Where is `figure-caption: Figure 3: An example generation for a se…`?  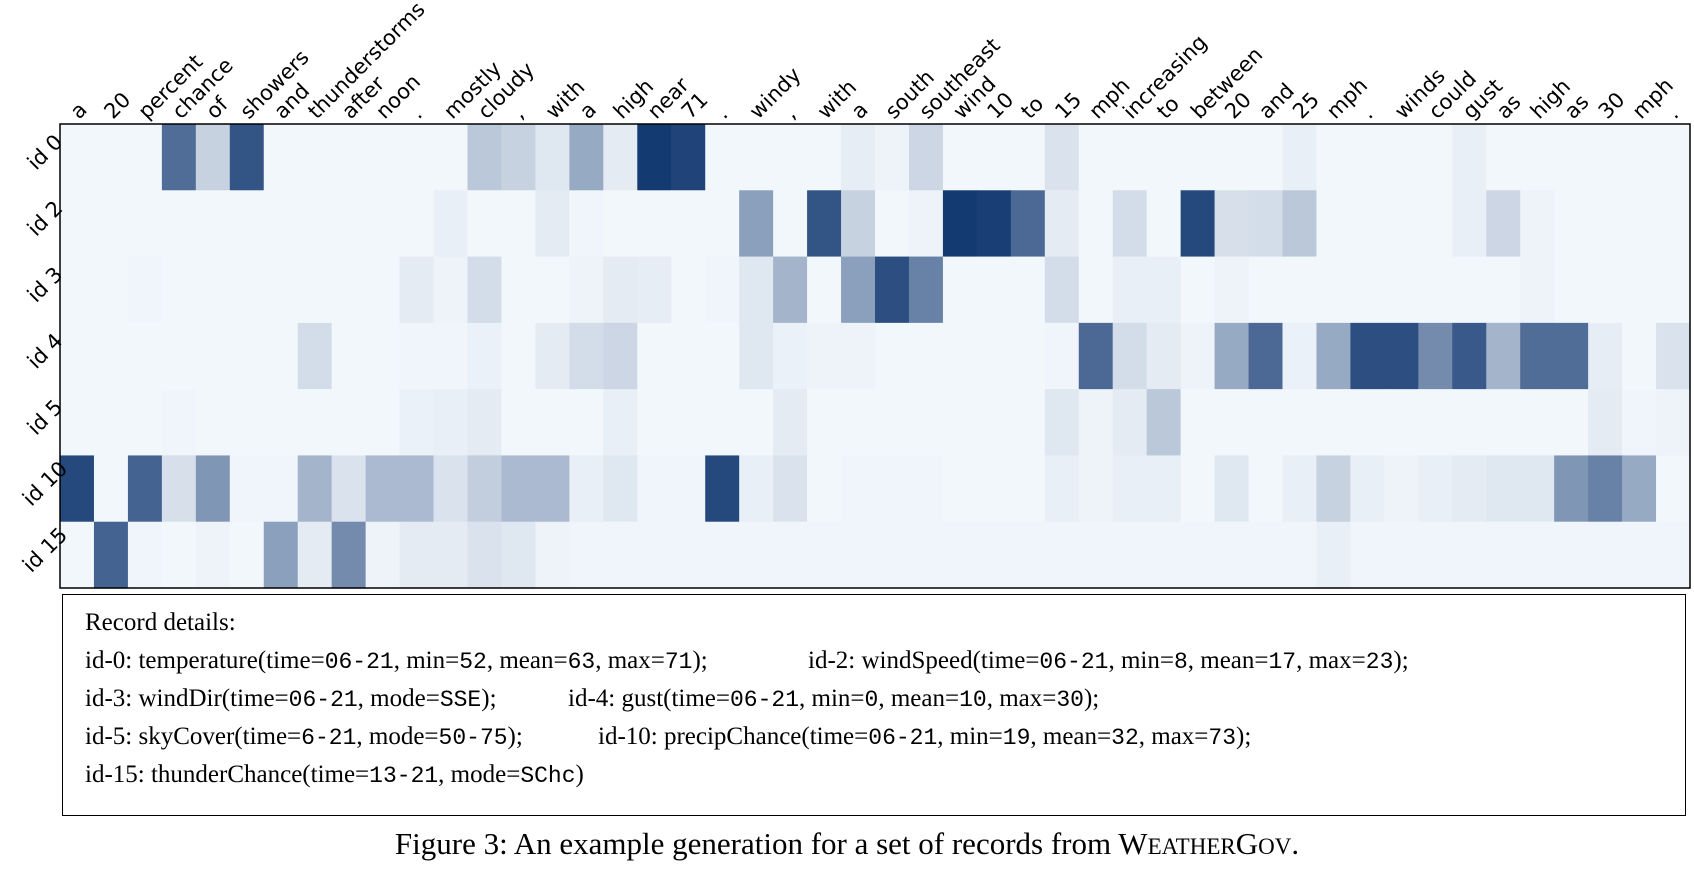
figure-caption: Figure 3: An example generation for a se… is located at coordinates (847, 843).